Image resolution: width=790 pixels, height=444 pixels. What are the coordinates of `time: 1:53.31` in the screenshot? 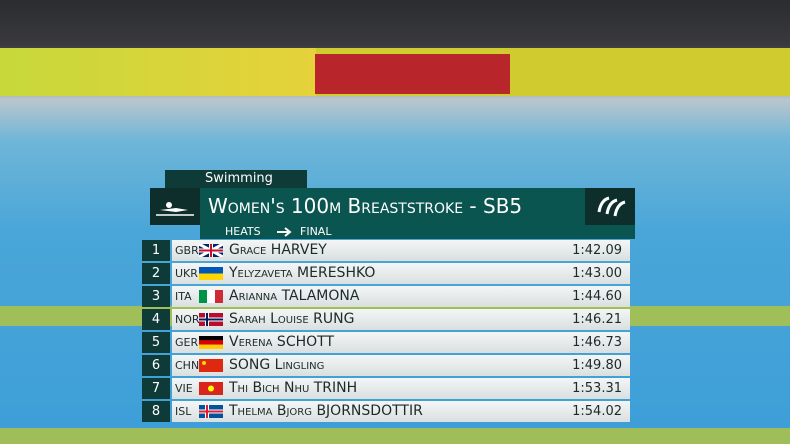 It's located at (597, 388).